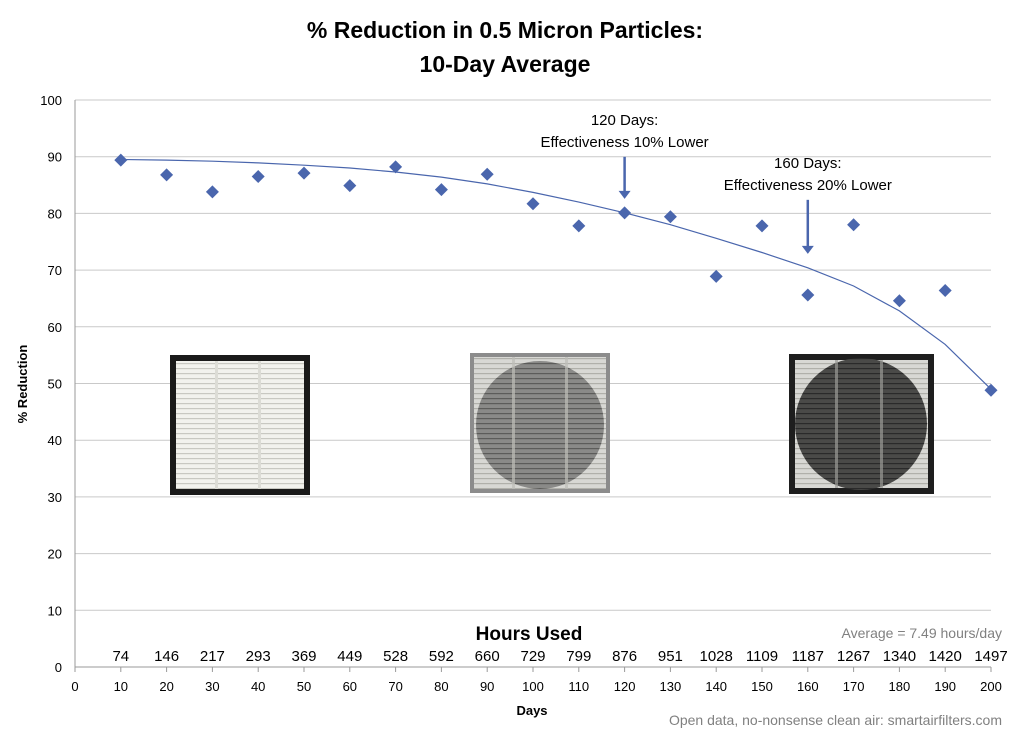  I want to click on hours-used-value: 660, so click(487, 656).